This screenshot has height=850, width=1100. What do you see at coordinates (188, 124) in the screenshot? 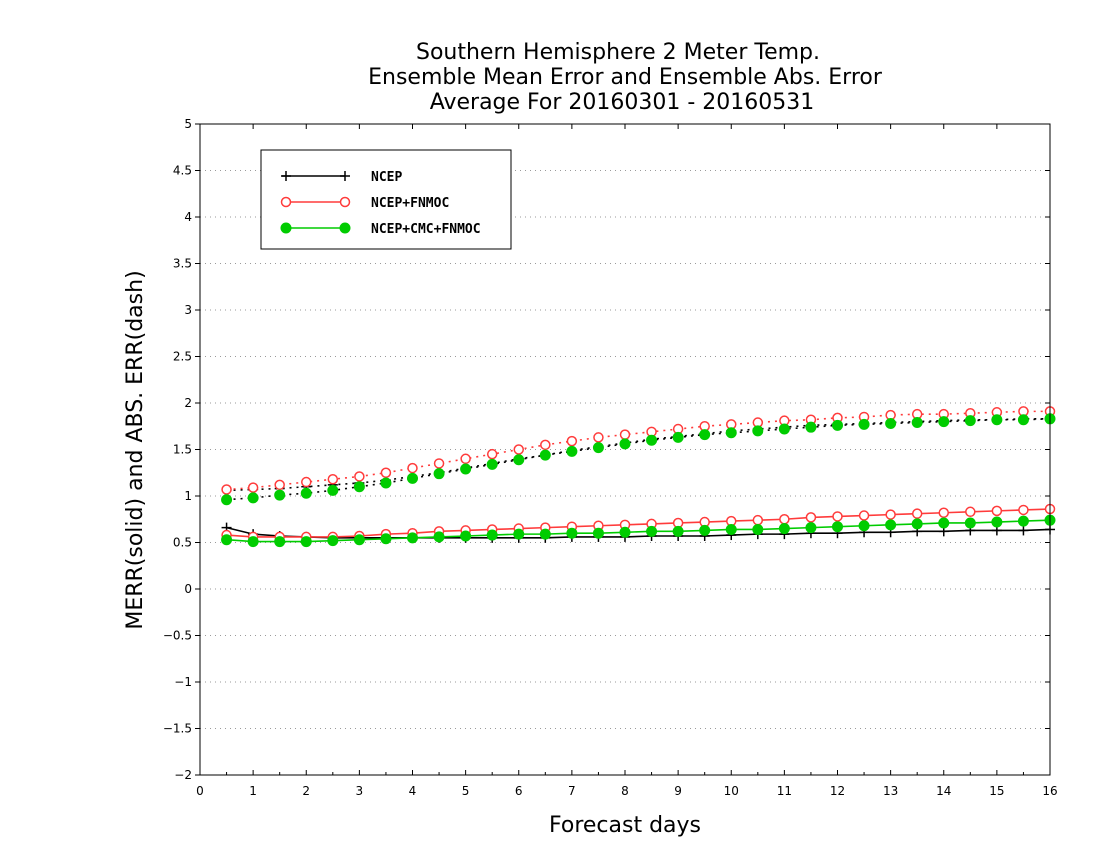
I see `y-tick-label: 5` at bounding box center [188, 124].